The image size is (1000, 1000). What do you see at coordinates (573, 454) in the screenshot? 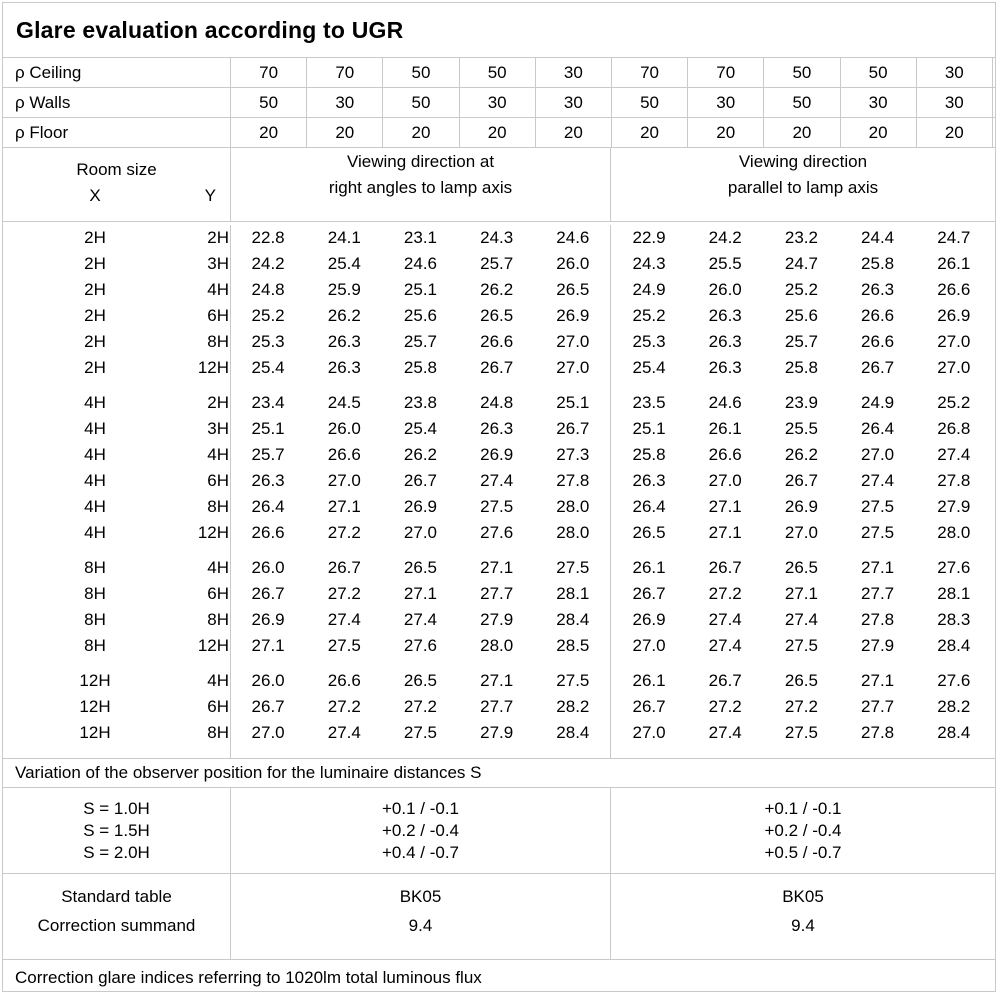
I see `ugr-value: 27.3` at bounding box center [573, 454].